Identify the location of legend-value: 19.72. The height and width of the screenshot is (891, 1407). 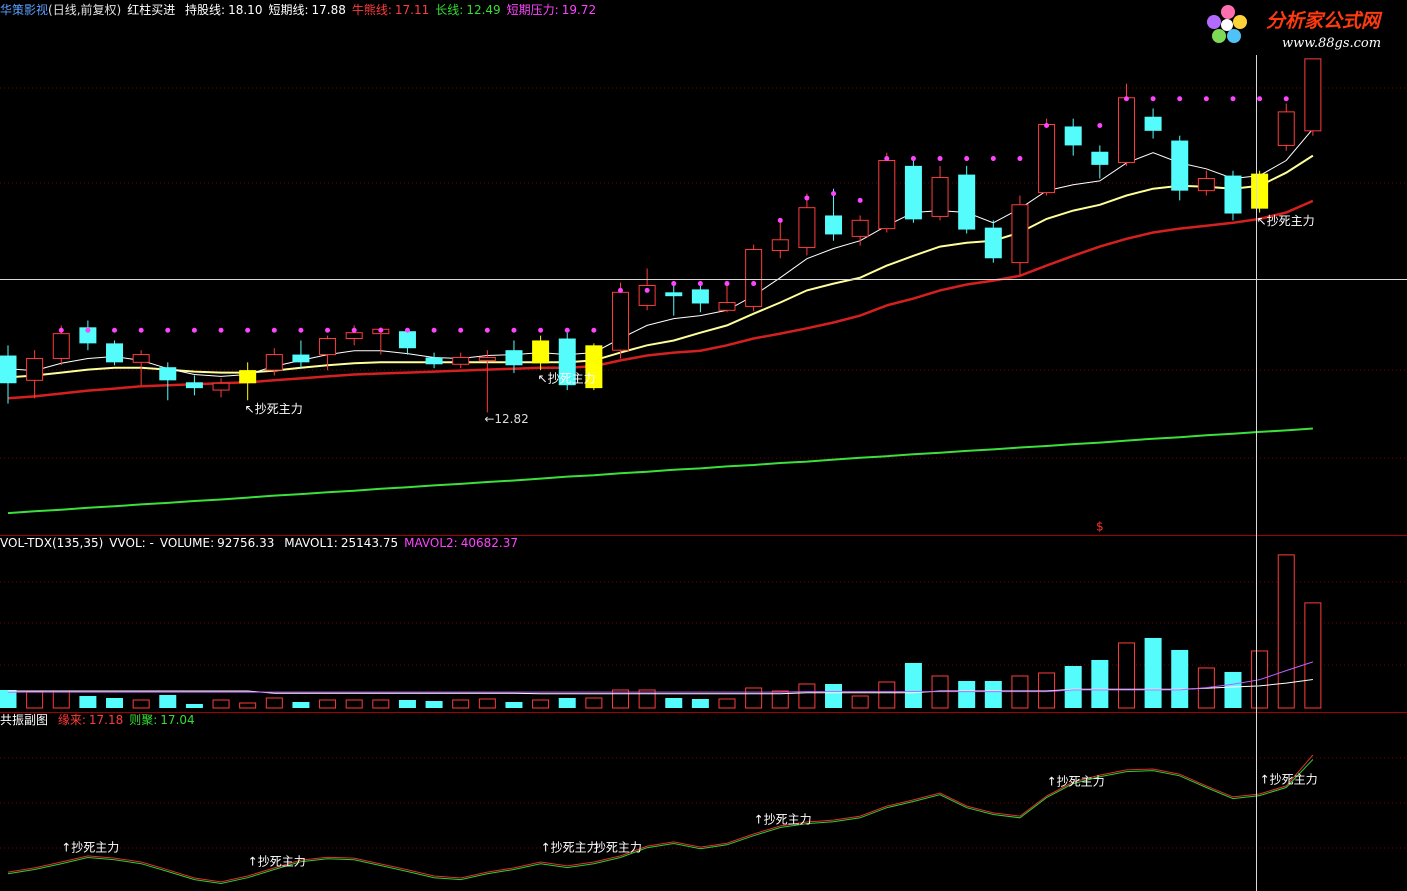
(579, 10).